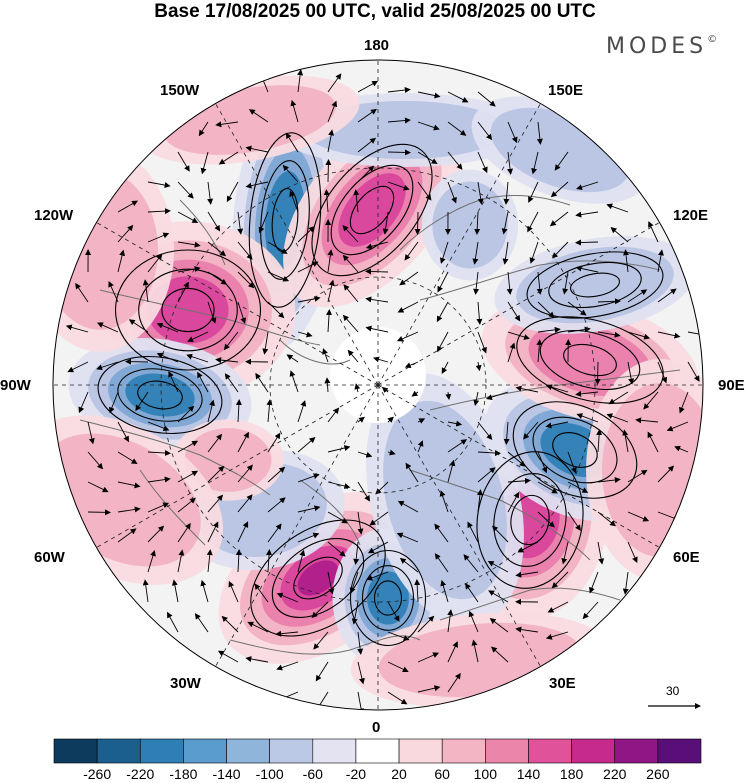 The height and width of the screenshot is (783, 750). Describe the element at coordinates (376, 727) in the screenshot. I see `lon-label-0: 0` at that location.